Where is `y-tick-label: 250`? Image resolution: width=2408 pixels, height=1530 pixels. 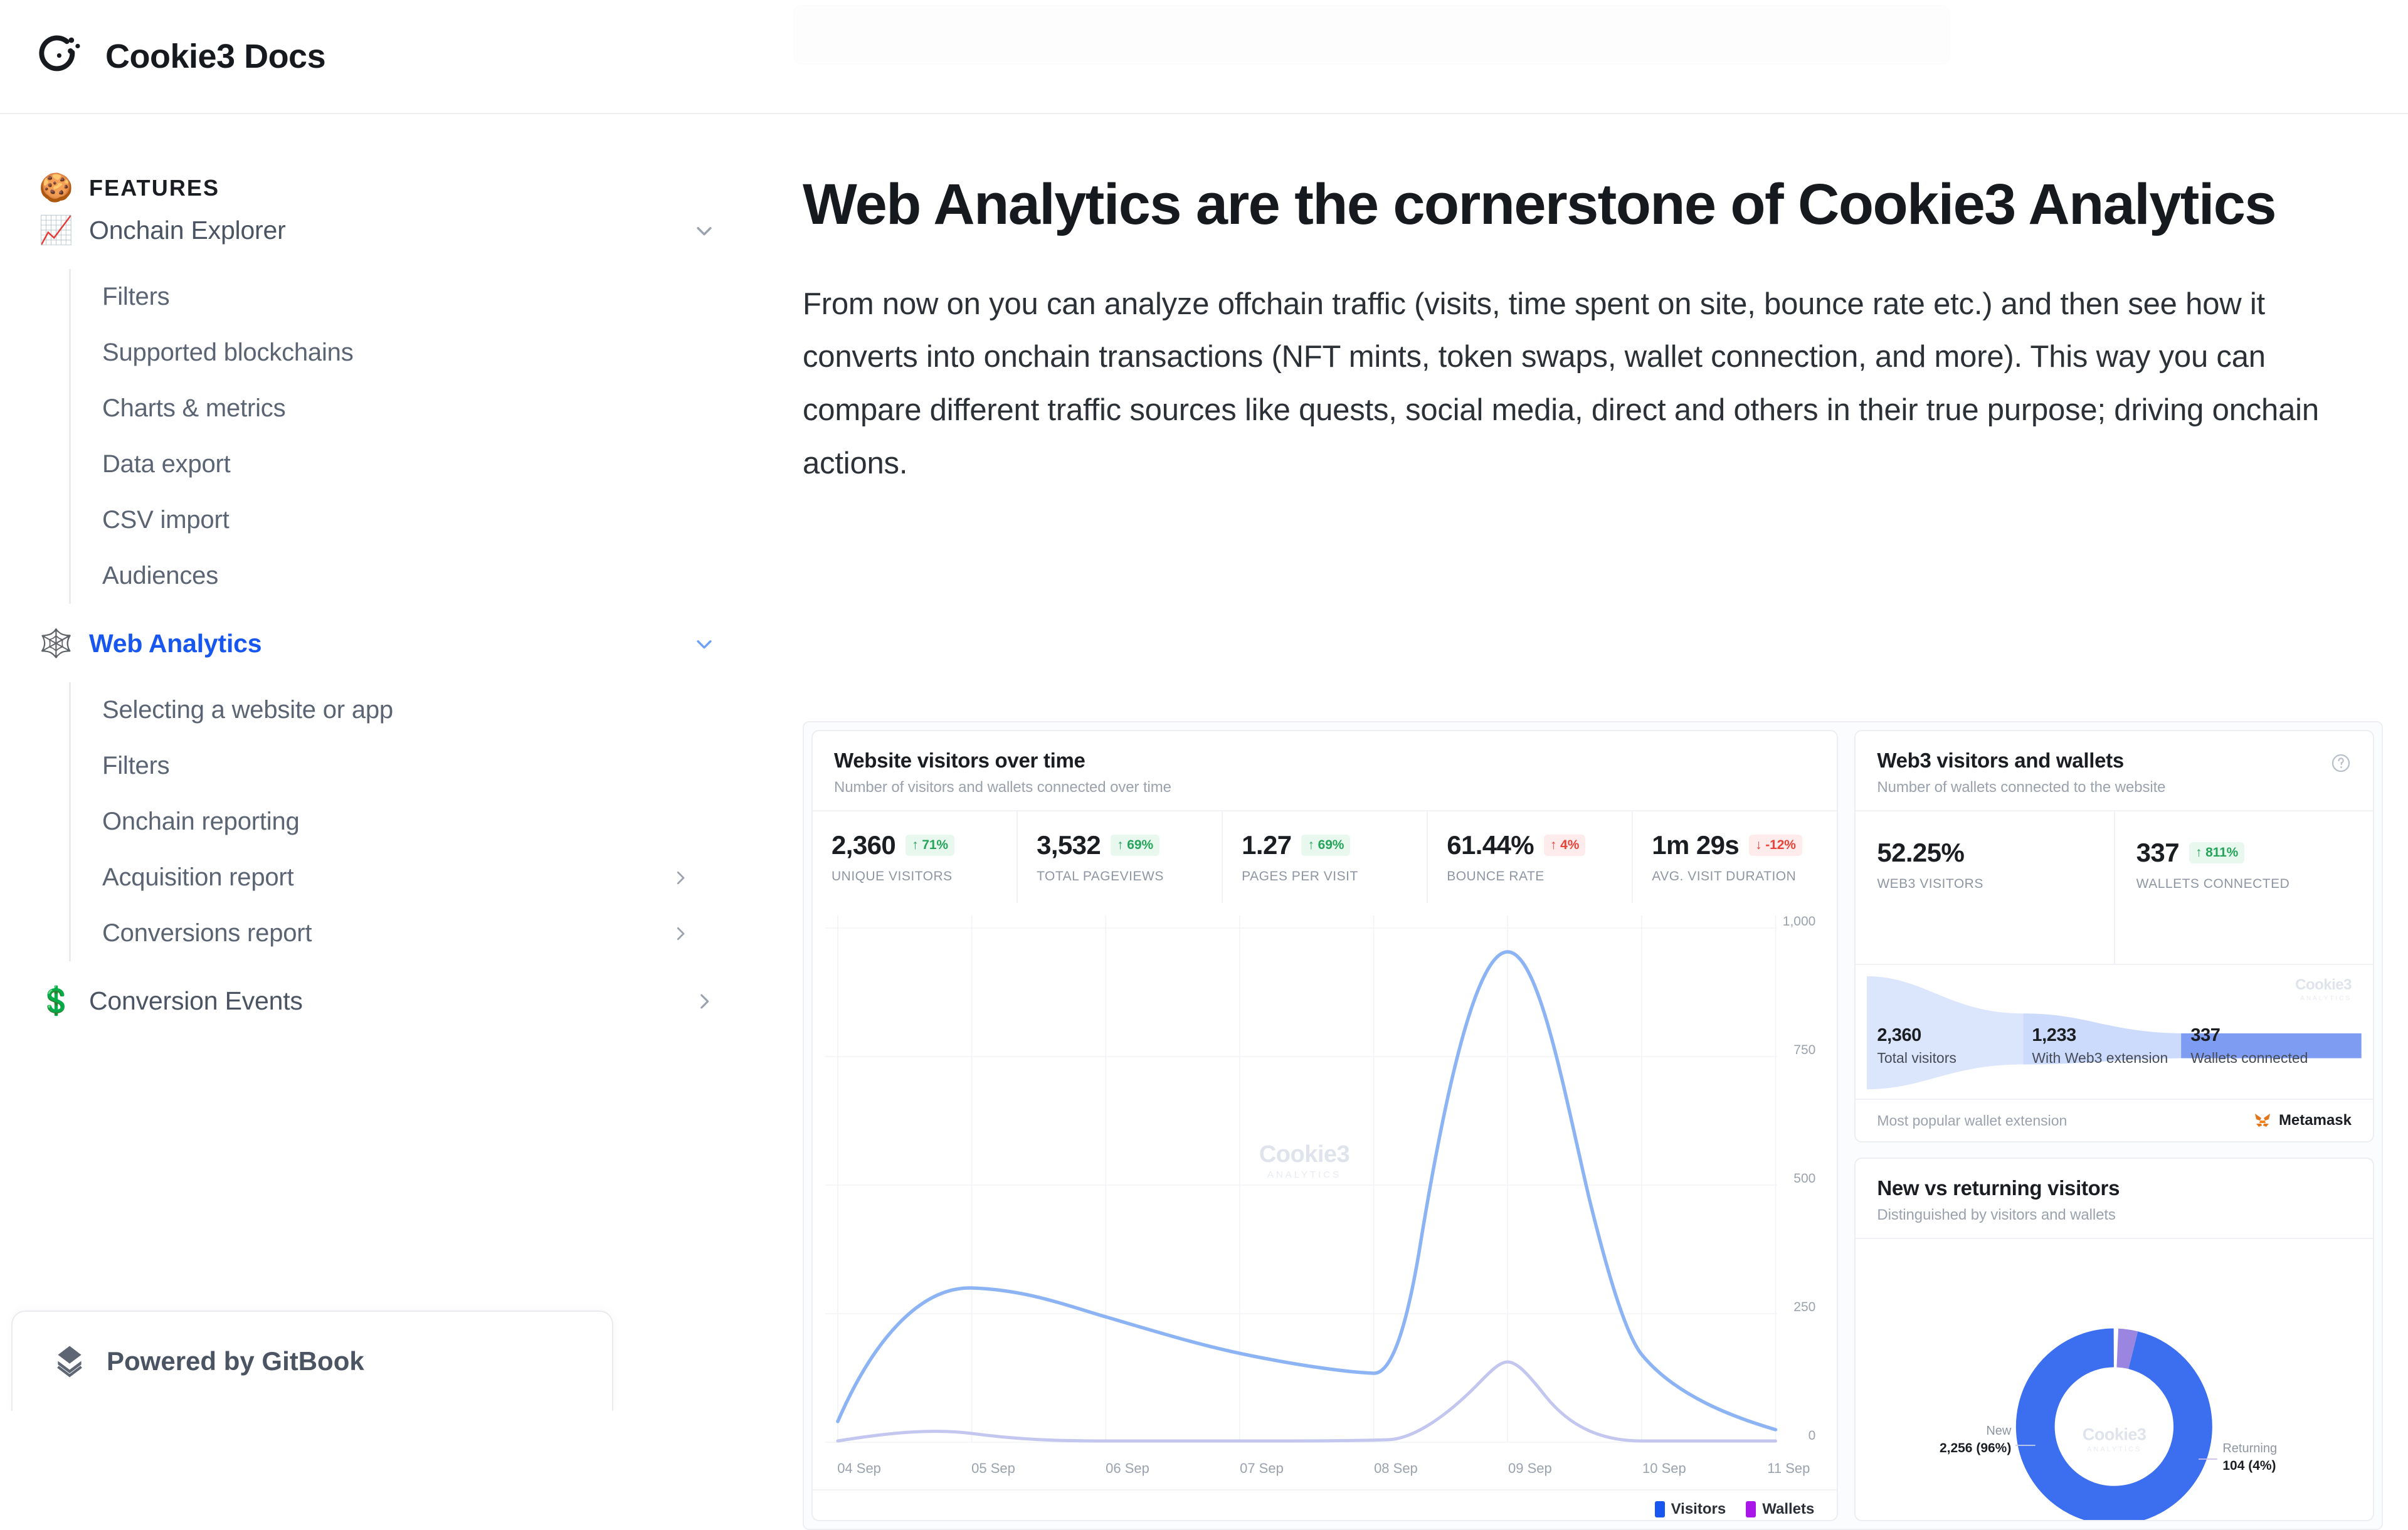
y-tick-label: 250 is located at coordinates (1804, 1307).